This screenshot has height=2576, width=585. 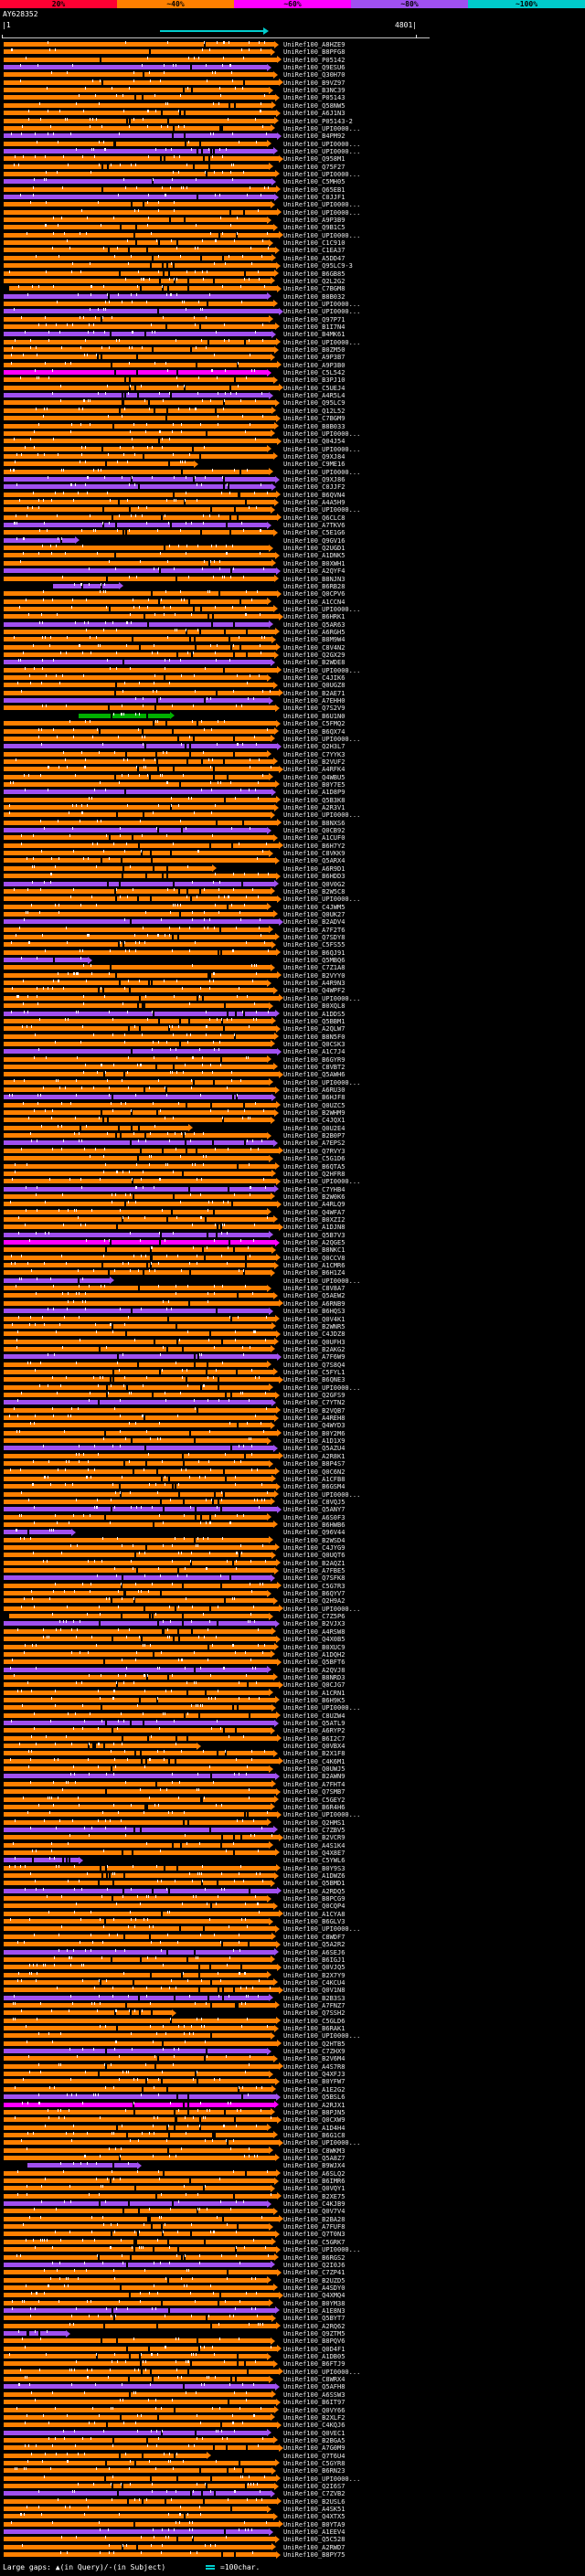 What do you see at coordinates (314, 556) in the screenshot?
I see `hit-label: UniRef100_A1DNK5` at bounding box center [314, 556].